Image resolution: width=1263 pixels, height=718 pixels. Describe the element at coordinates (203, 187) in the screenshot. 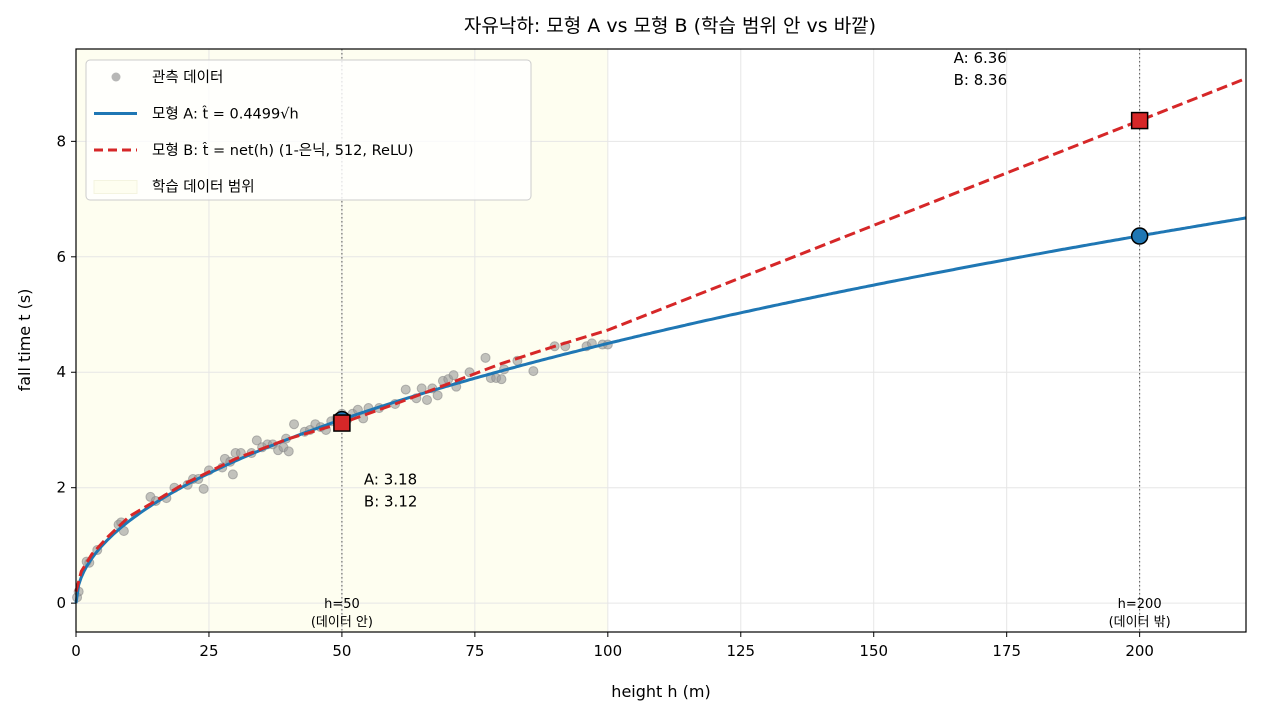

I see `legend-label: 학습 데이터 범위` at that location.